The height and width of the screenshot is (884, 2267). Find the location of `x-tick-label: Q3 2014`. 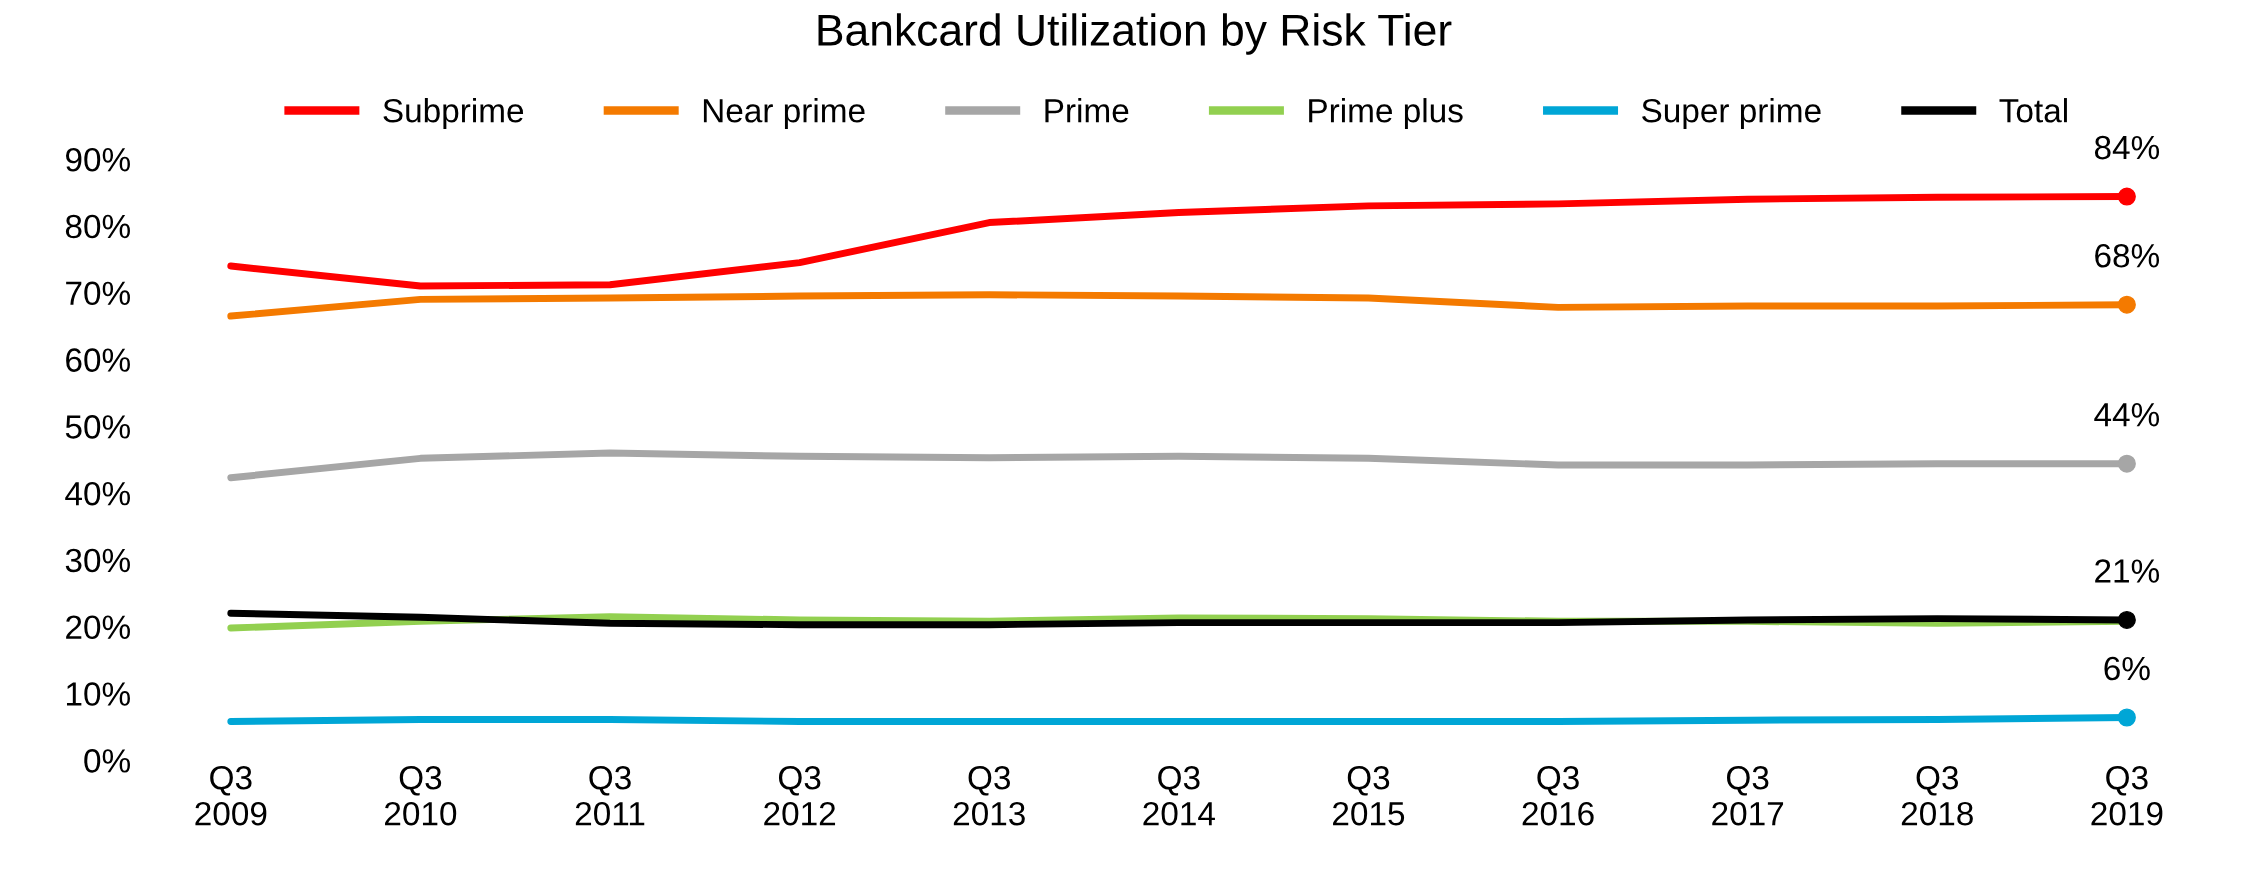

x-tick-label: Q3 2014 is located at coordinates (1179, 795).